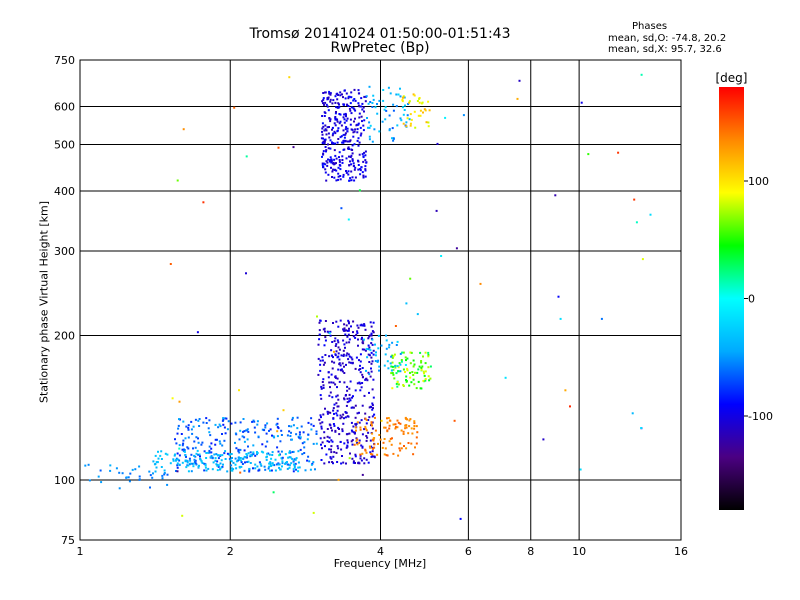 This screenshot has height=600, width=800. I want to click on phase-colorbar: [deg] -100 0 100, so click(744, 290).